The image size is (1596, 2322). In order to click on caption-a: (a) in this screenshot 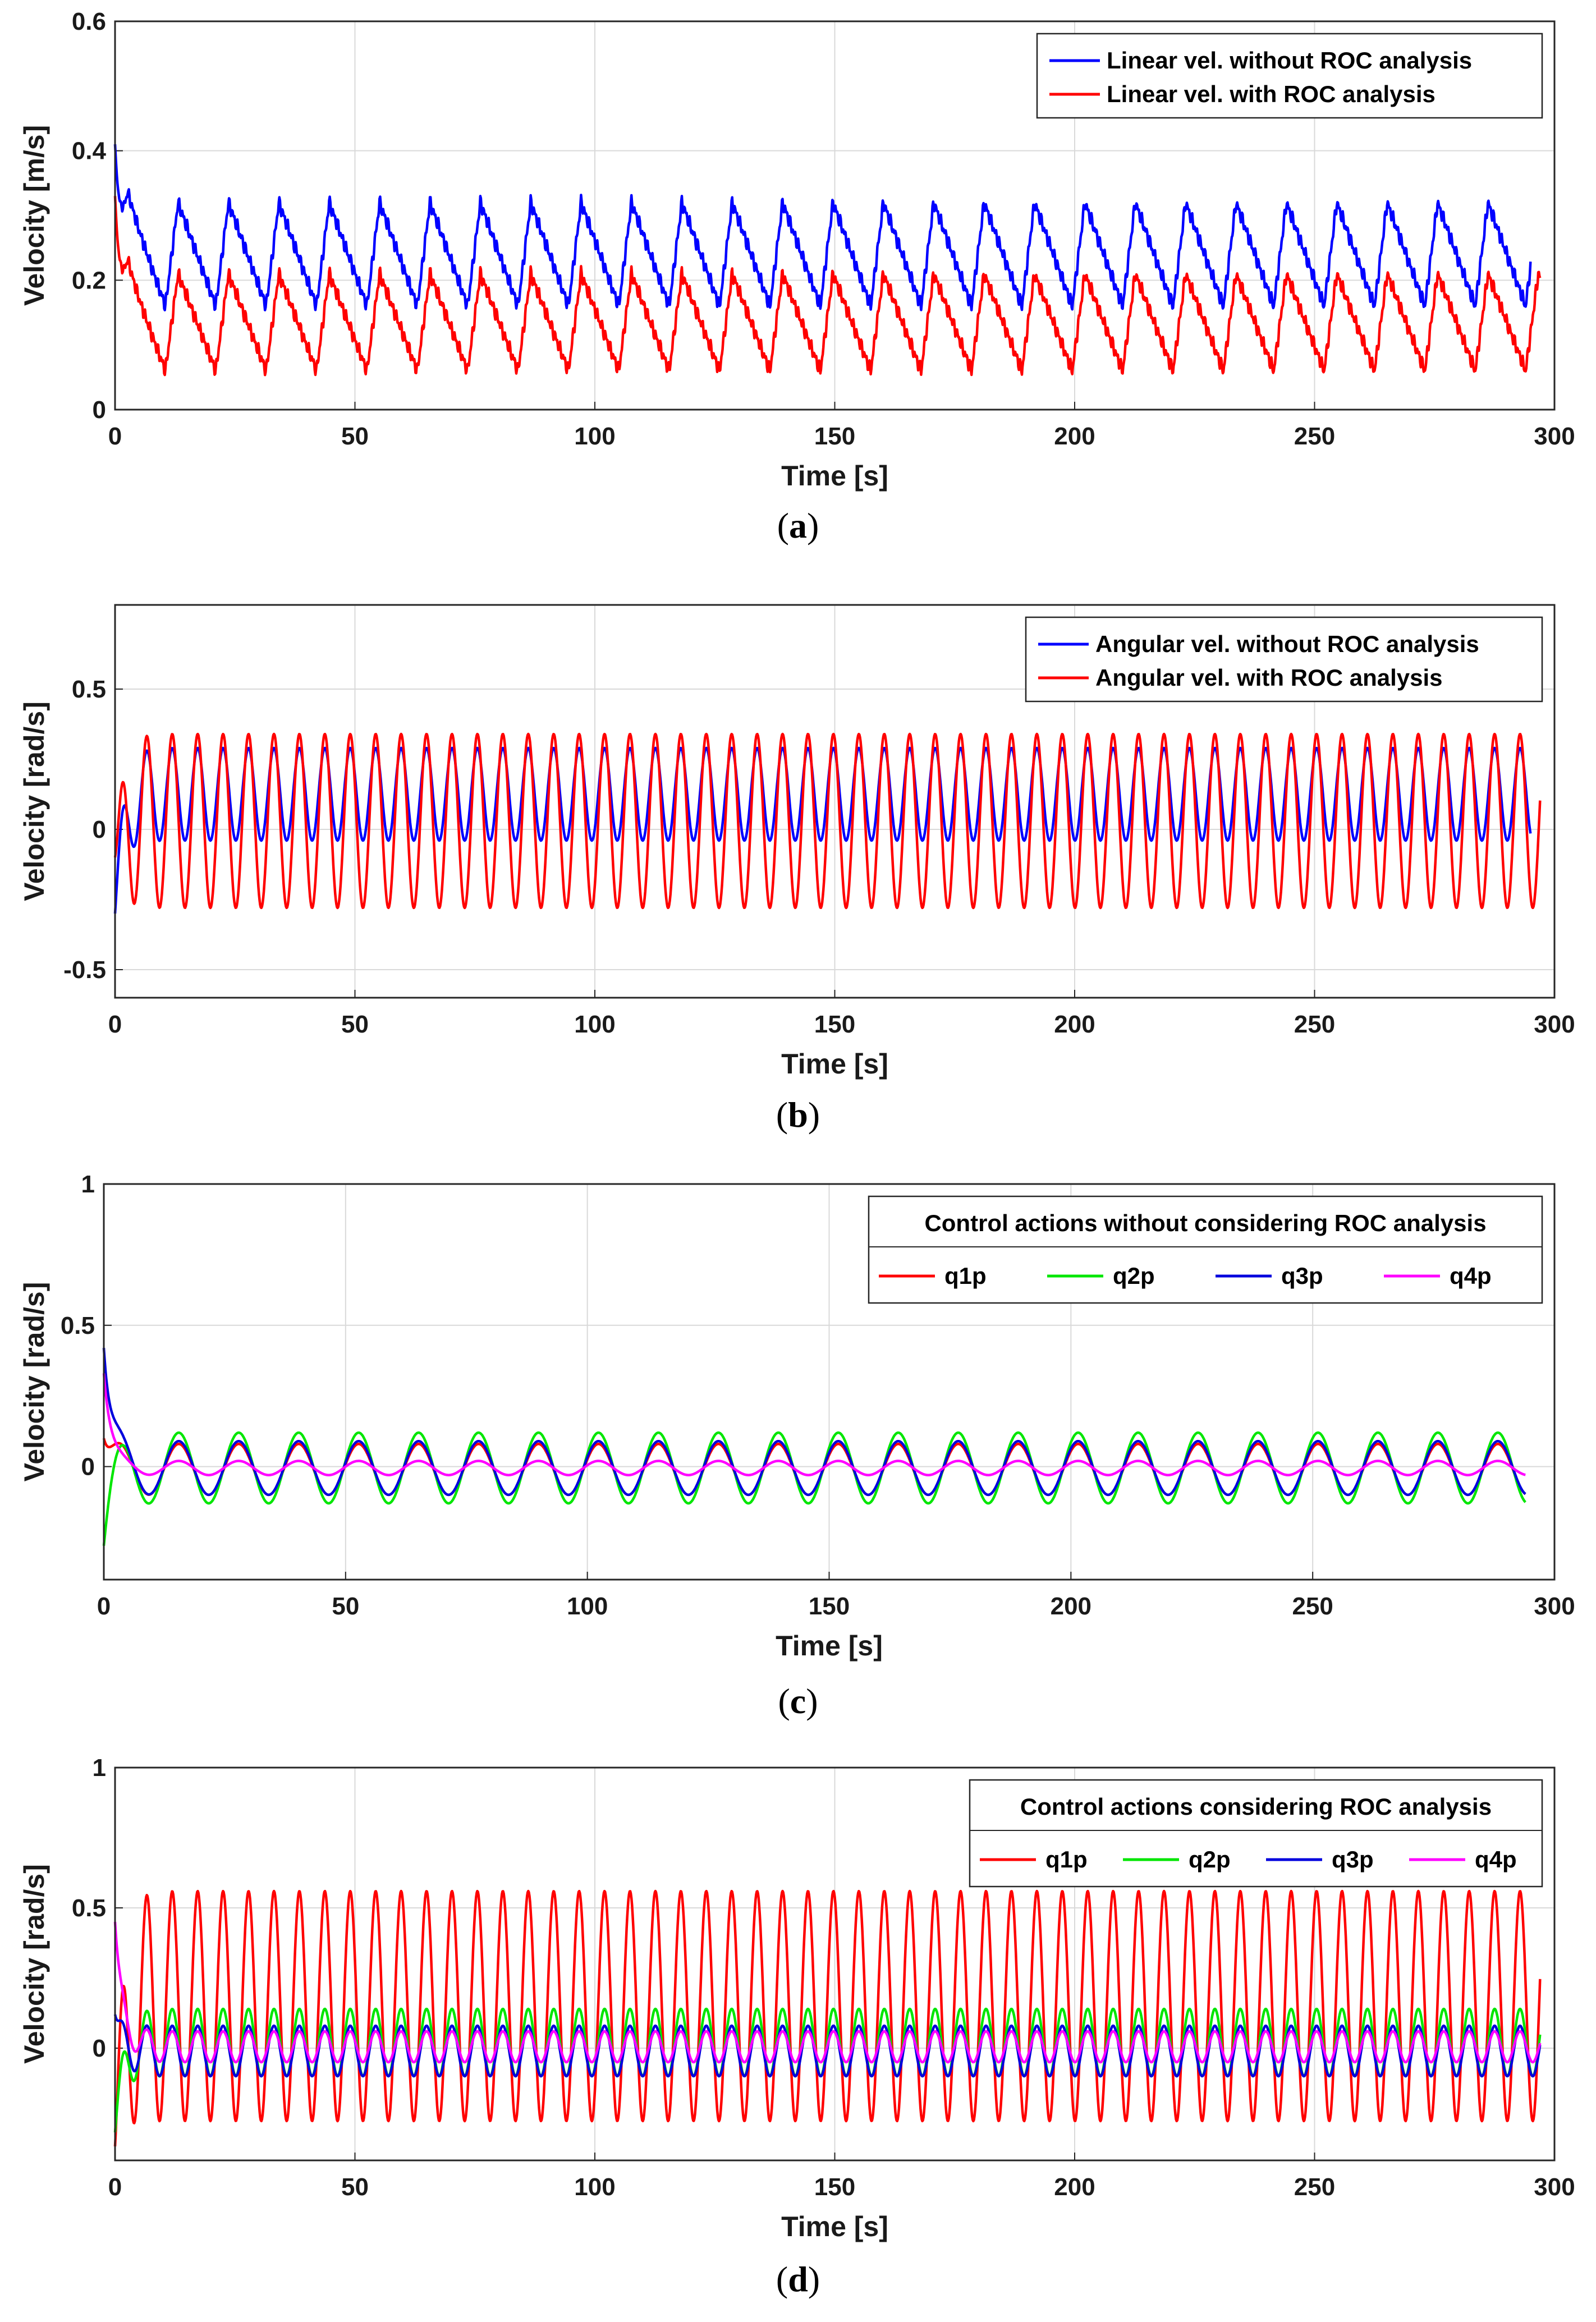, I will do `click(798, 525)`.